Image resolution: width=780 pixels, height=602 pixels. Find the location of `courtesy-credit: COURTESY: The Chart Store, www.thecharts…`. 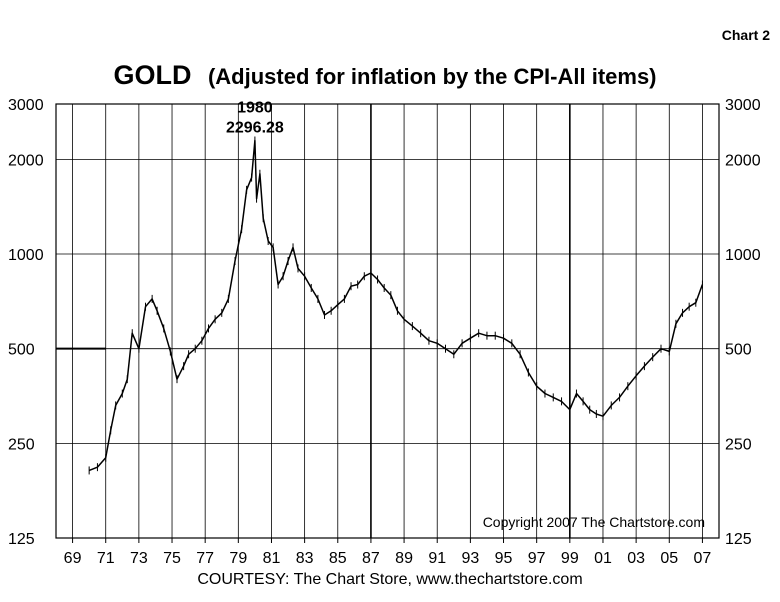

courtesy-credit: COURTESY: The Chart Store, www.thecharts… is located at coordinates (389, 579).